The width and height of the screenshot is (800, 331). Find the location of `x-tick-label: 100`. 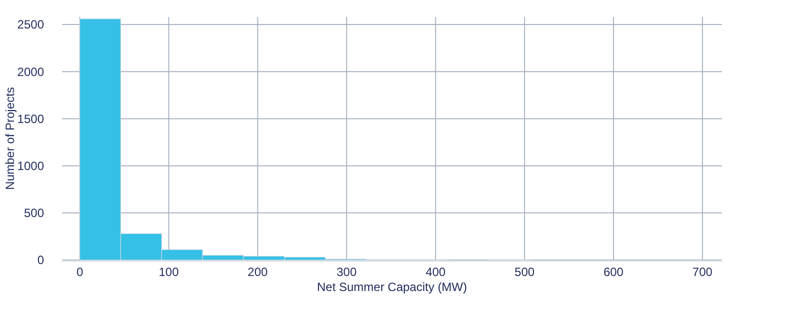

x-tick-label: 100 is located at coordinates (169, 272).